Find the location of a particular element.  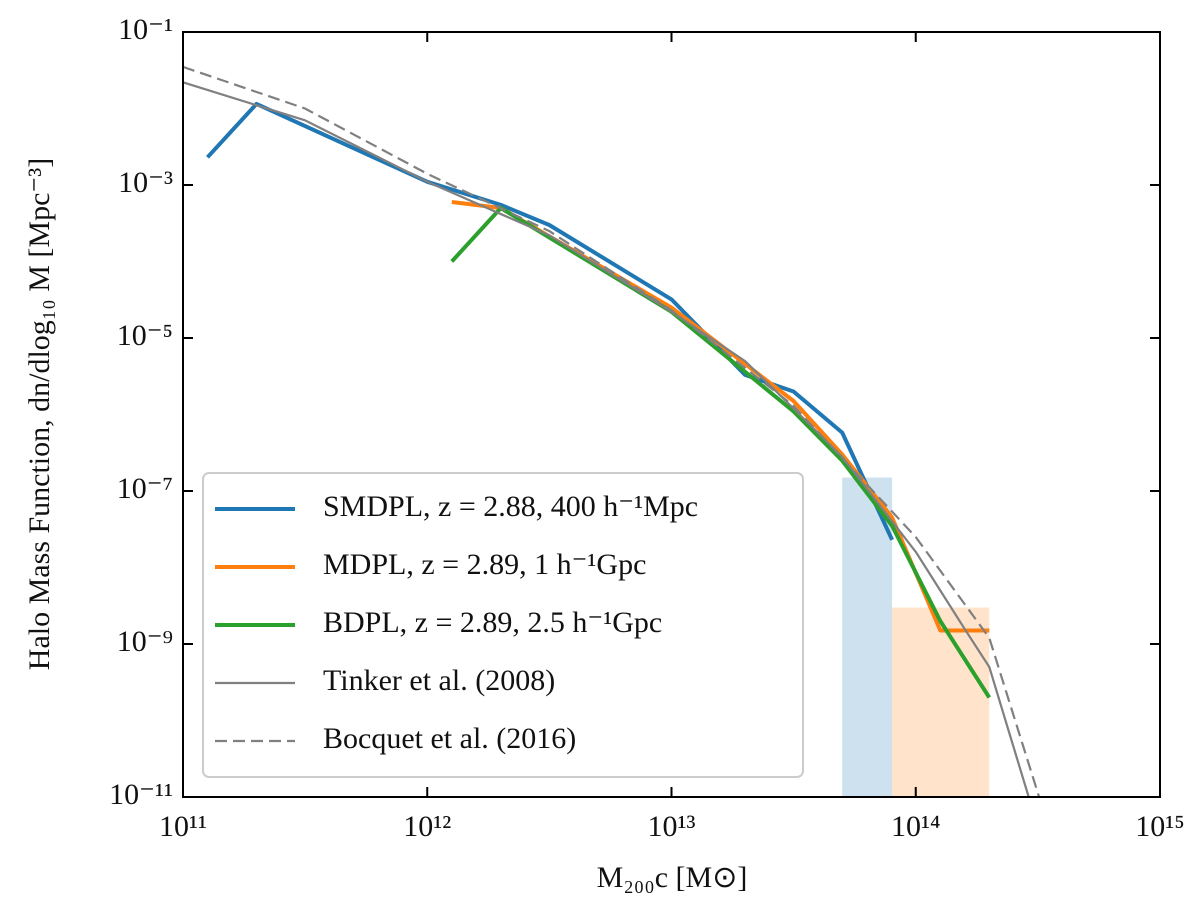

y-axis-label: Halo Mass Function, dn/dlog₁₀ M [Mpc⁻³] is located at coordinates (39, 414).